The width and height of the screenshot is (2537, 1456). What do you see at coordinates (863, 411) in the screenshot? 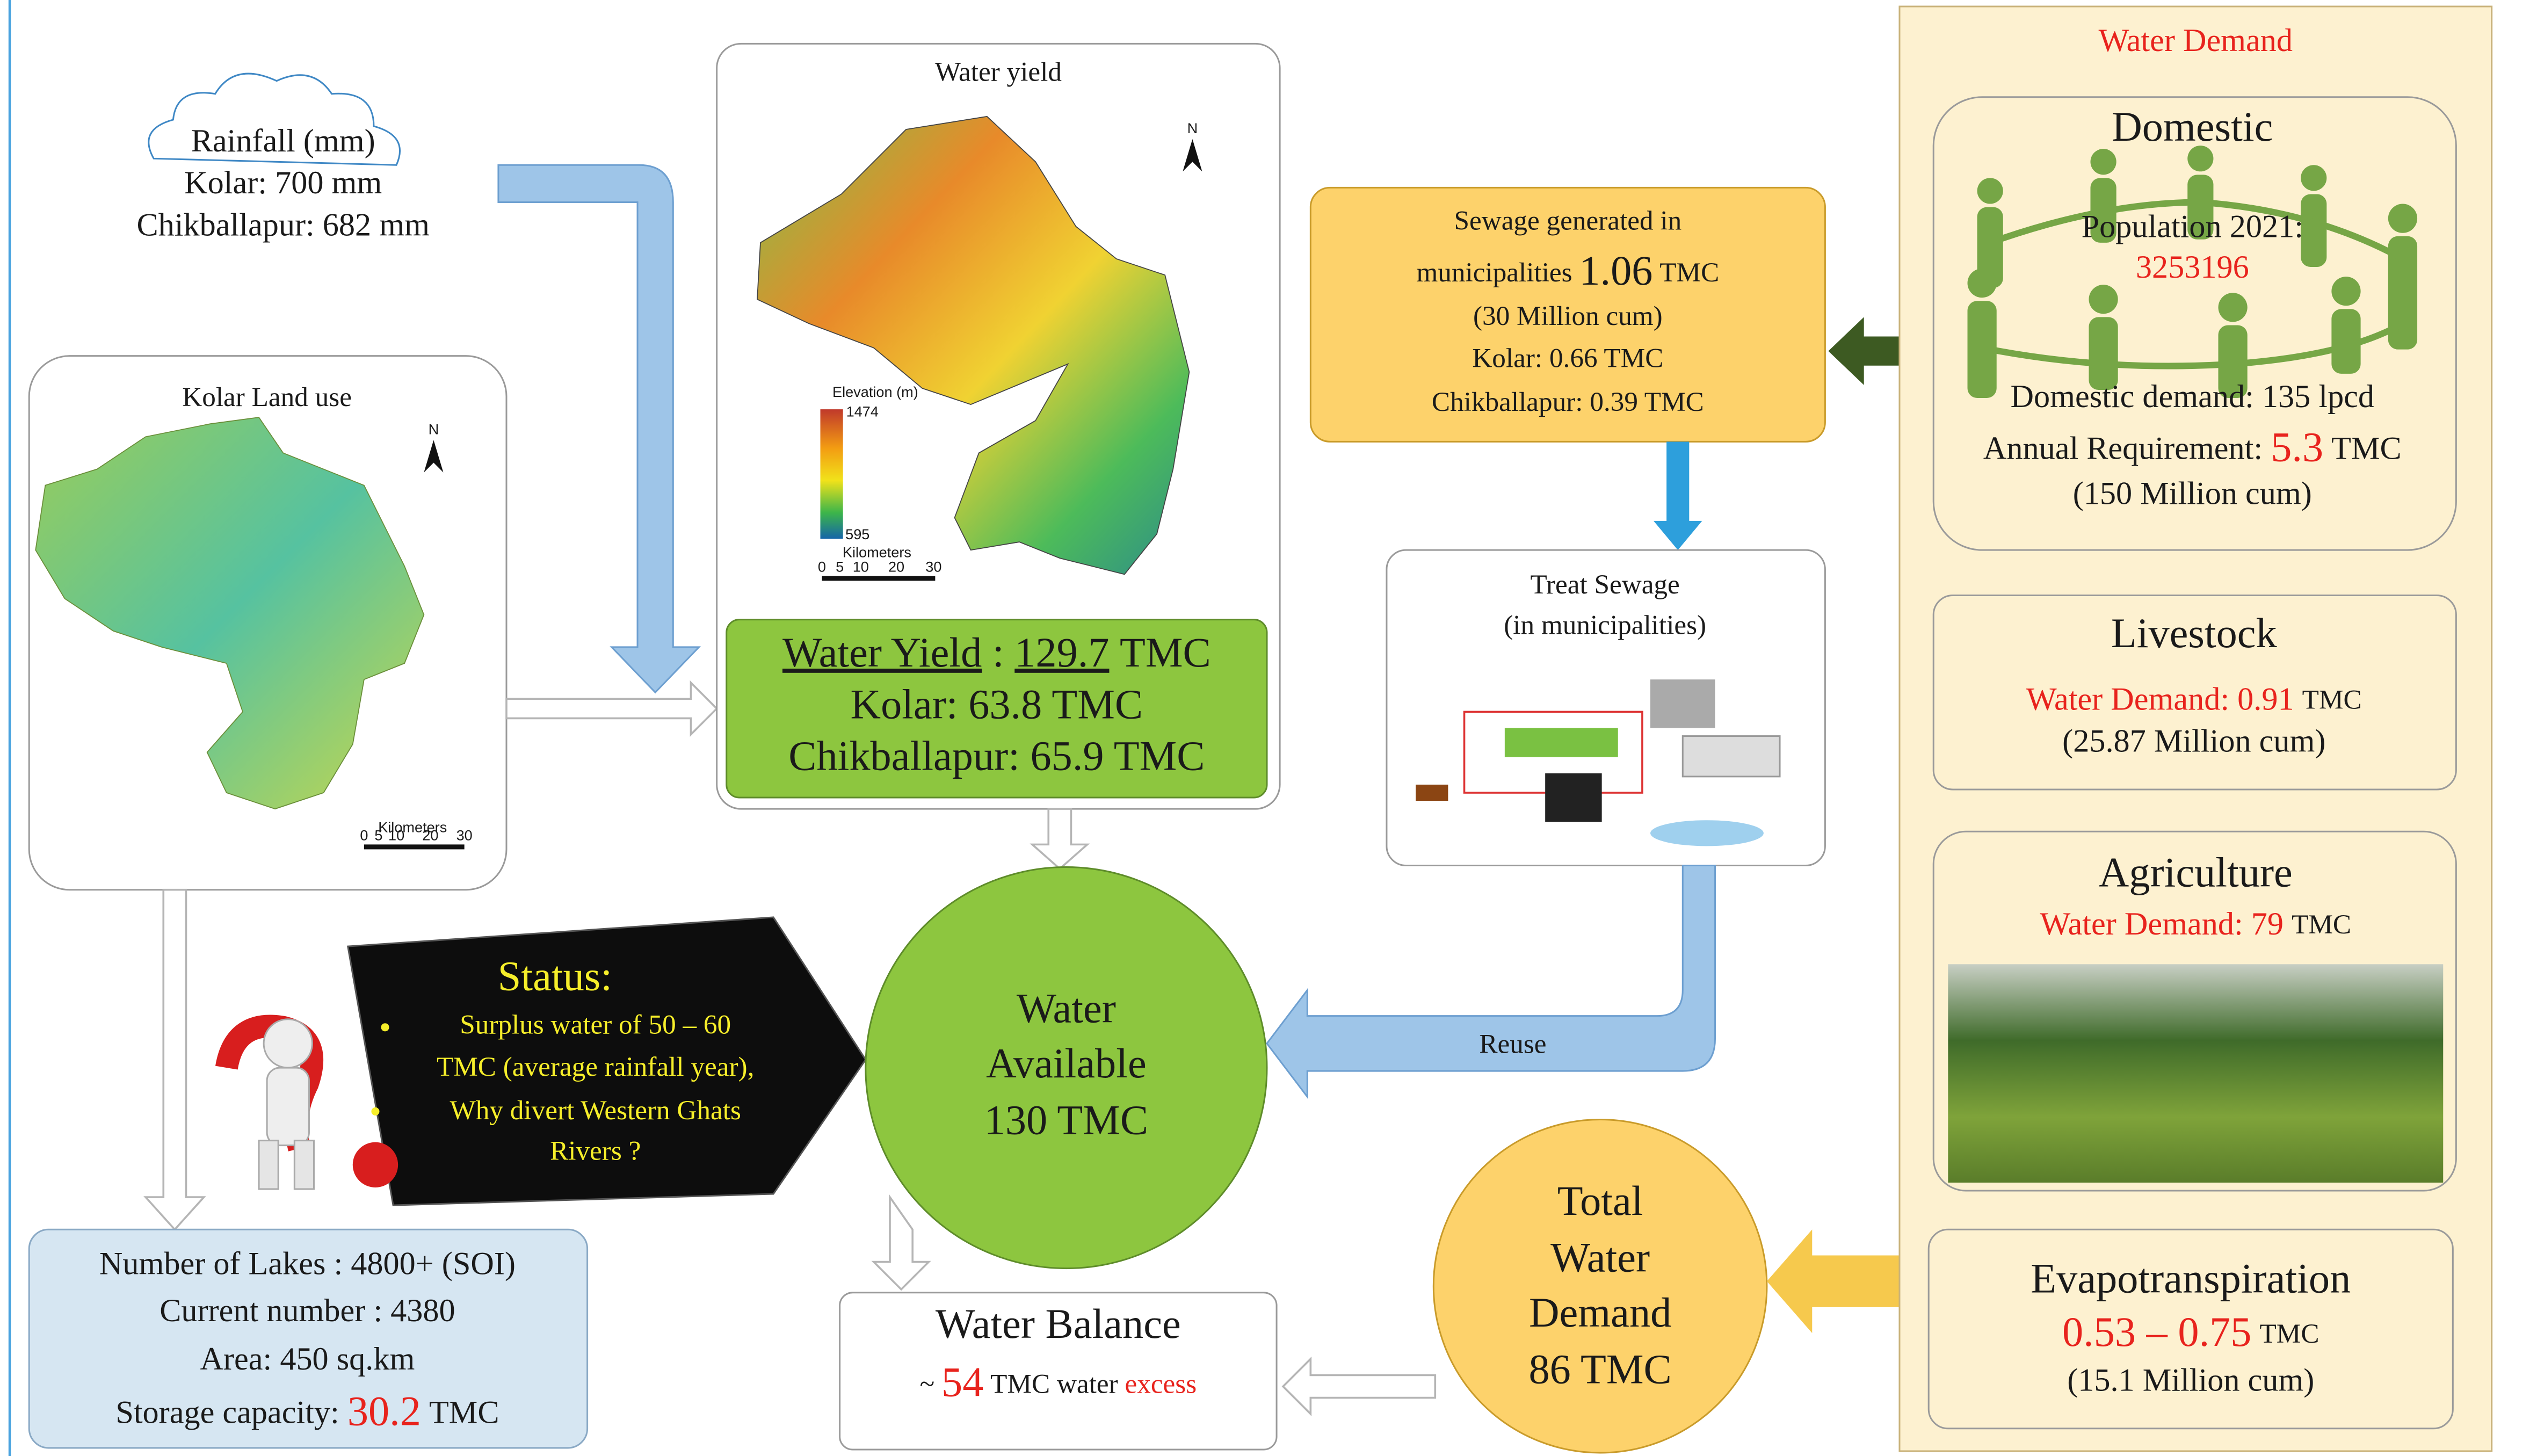
I see `elevation-high: 1474` at bounding box center [863, 411].